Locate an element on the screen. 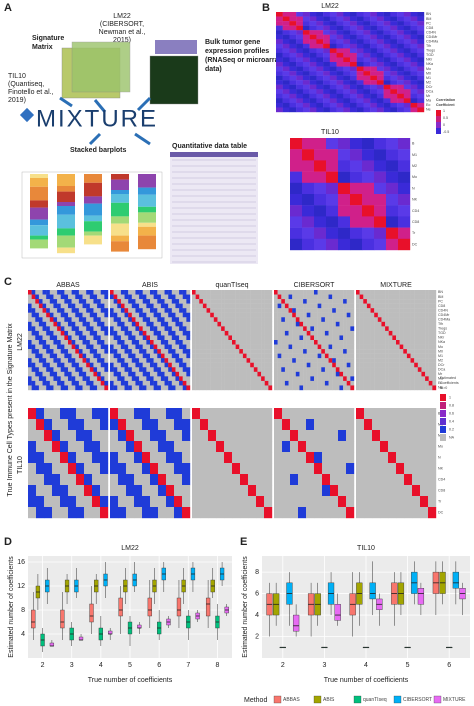  row-tick-label: Tregs is located at coordinates (430, 51).